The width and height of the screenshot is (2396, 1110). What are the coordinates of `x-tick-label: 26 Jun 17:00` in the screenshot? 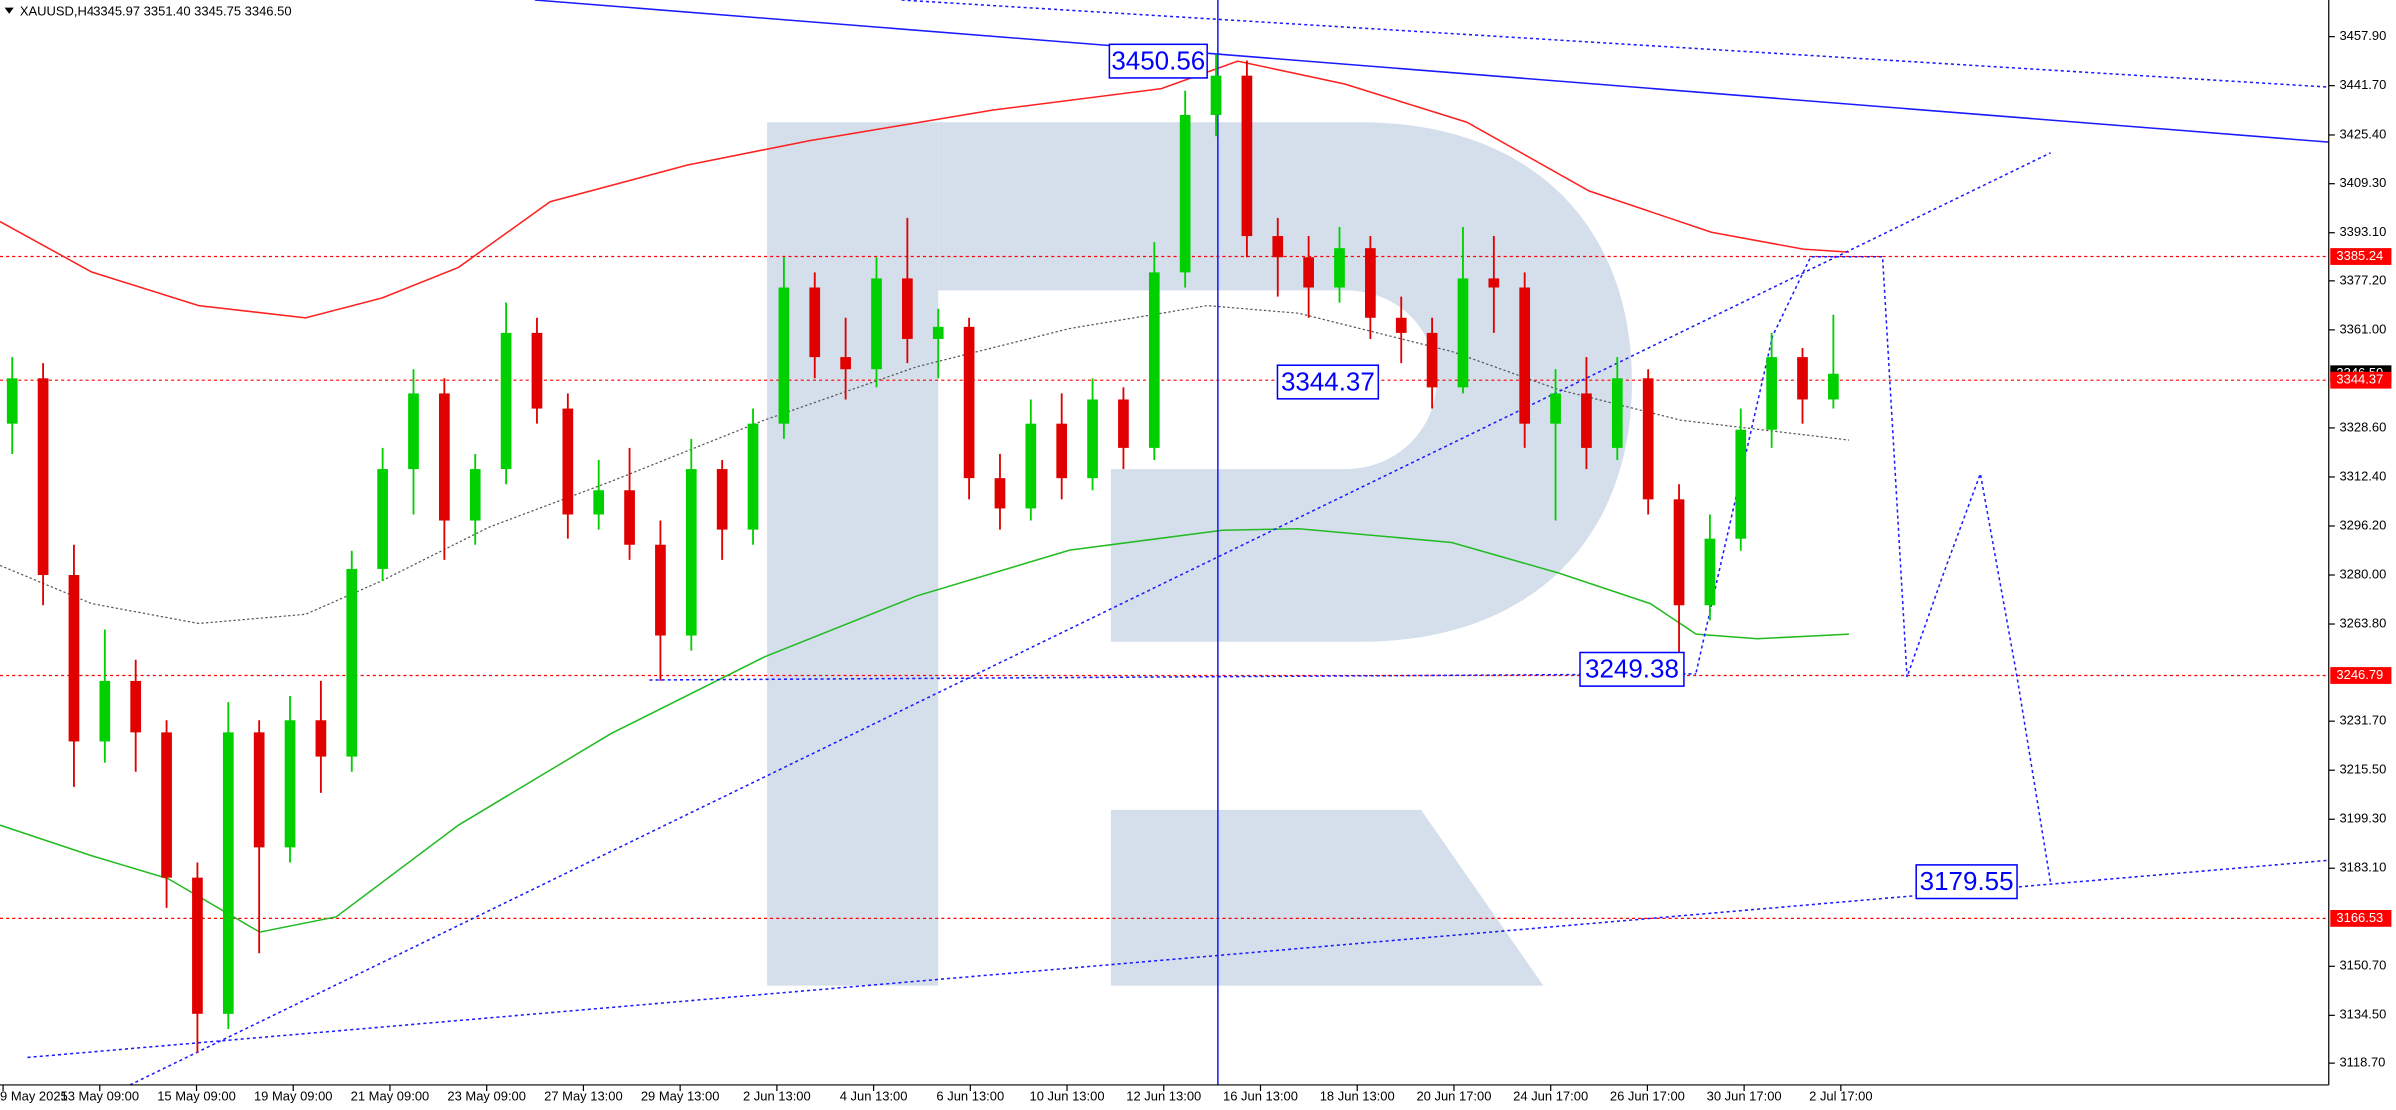 It's located at (1647, 1096).